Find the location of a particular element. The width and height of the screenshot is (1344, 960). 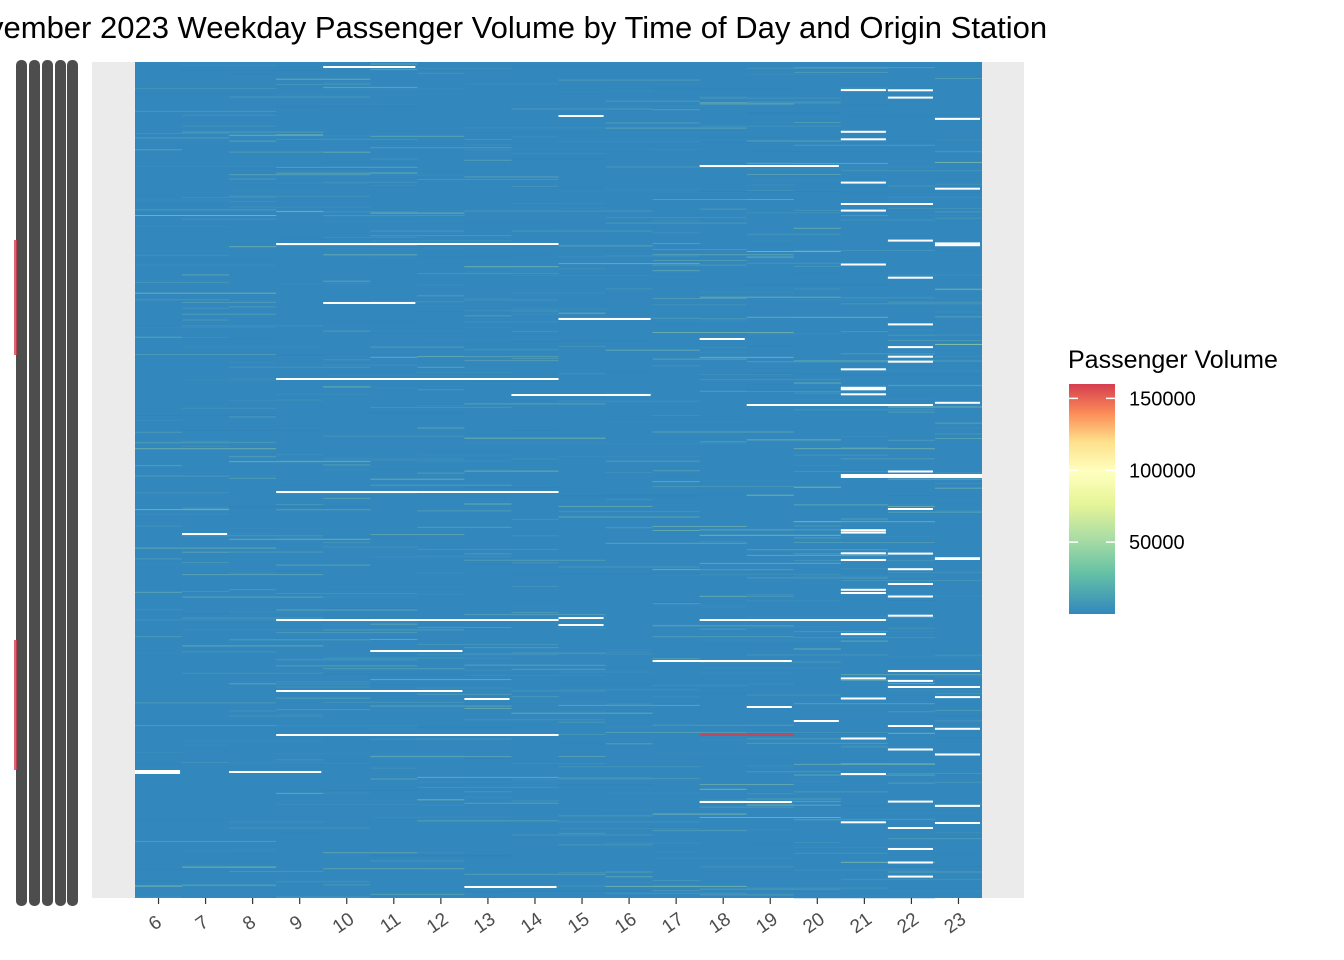

x-axis-tick-label: 7 is located at coordinates (202, 923).